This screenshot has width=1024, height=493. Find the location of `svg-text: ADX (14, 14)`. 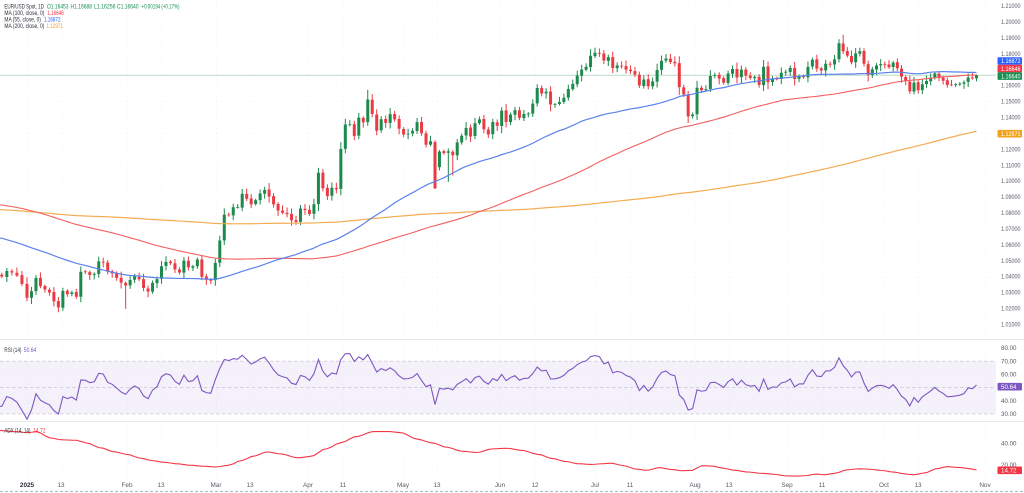

svg-text: ADX (14, 14) is located at coordinates (17, 431).